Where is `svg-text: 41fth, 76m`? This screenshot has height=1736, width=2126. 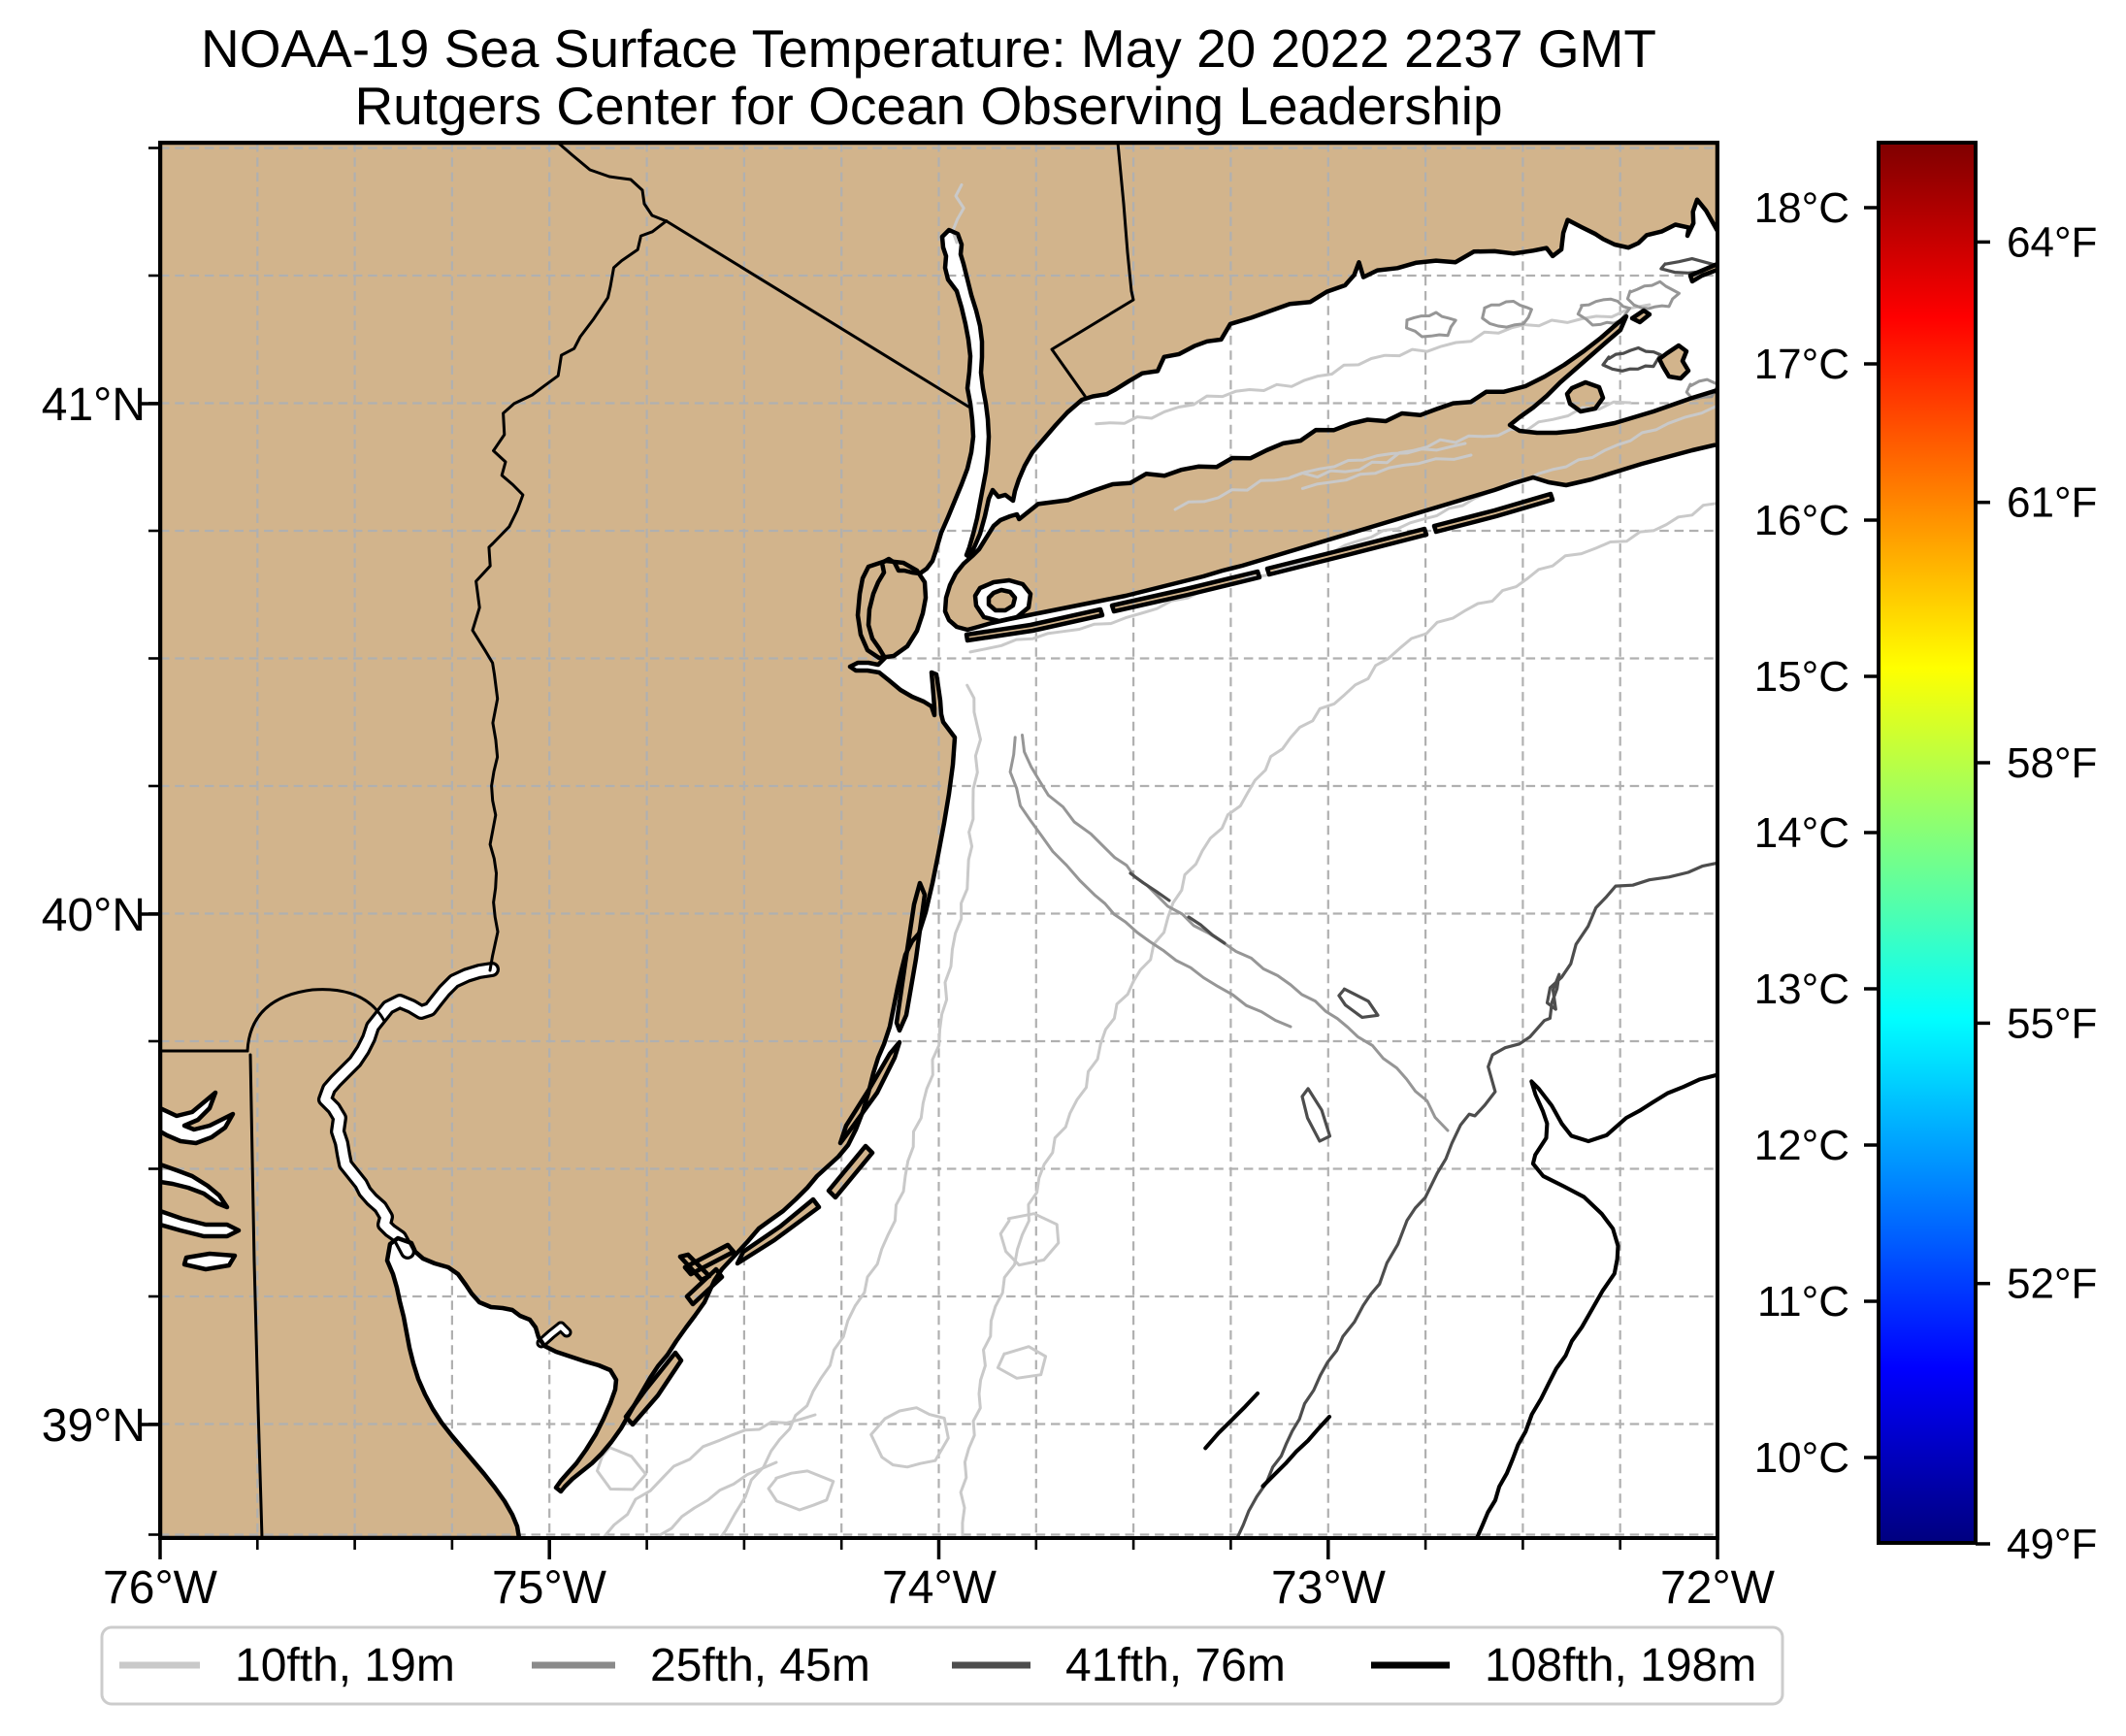
svg-text: 41fth, 76m is located at coordinates (1175, 1665).